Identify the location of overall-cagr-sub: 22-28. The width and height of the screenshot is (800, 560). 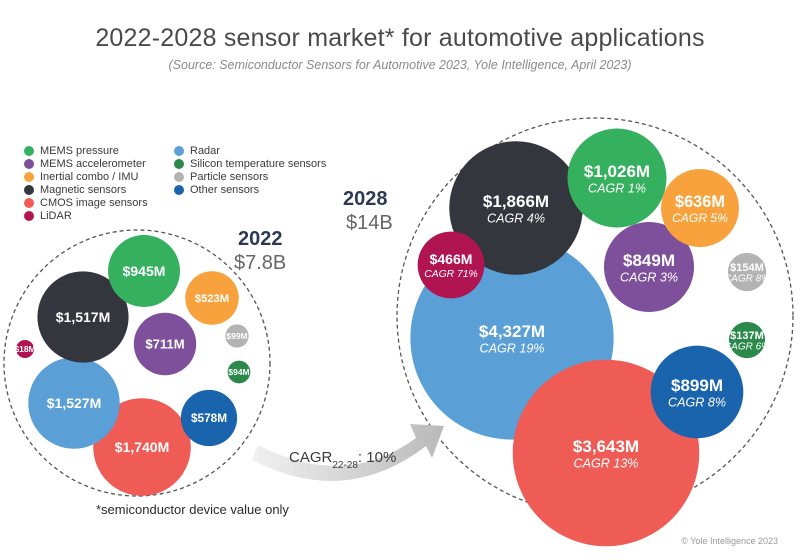
(345, 465).